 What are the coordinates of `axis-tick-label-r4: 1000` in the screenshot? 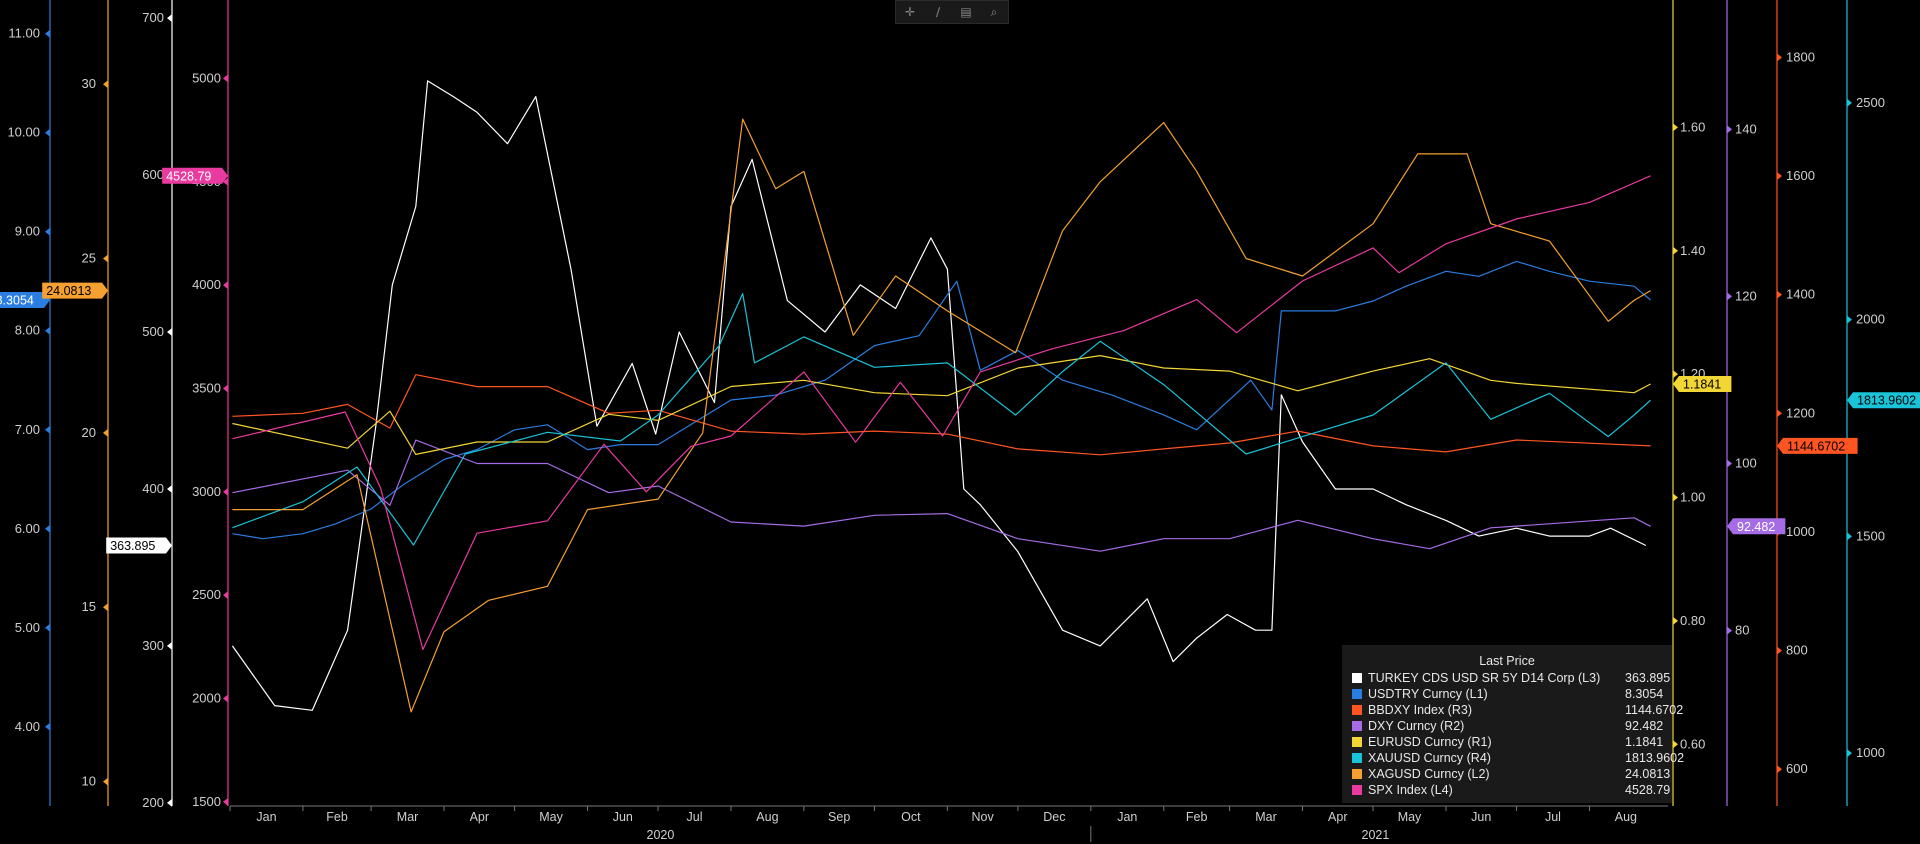 It's located at (1870, 752).